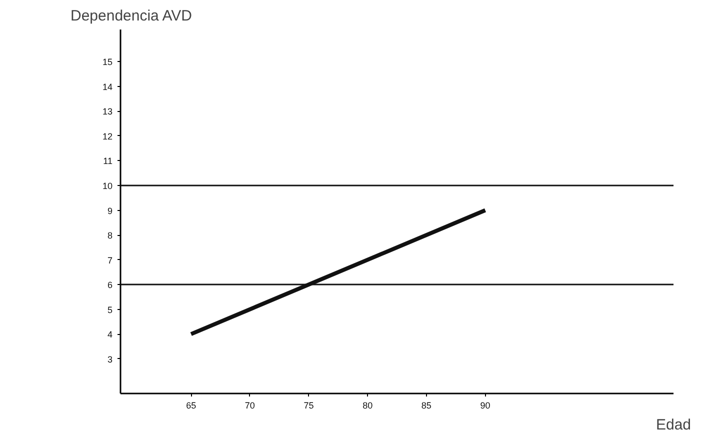 The image size is (723, 436). What do you see at coordinates (107, 62) in the screenshot?
I see `y-tick-label: 15` at bounding box center [107, 62].